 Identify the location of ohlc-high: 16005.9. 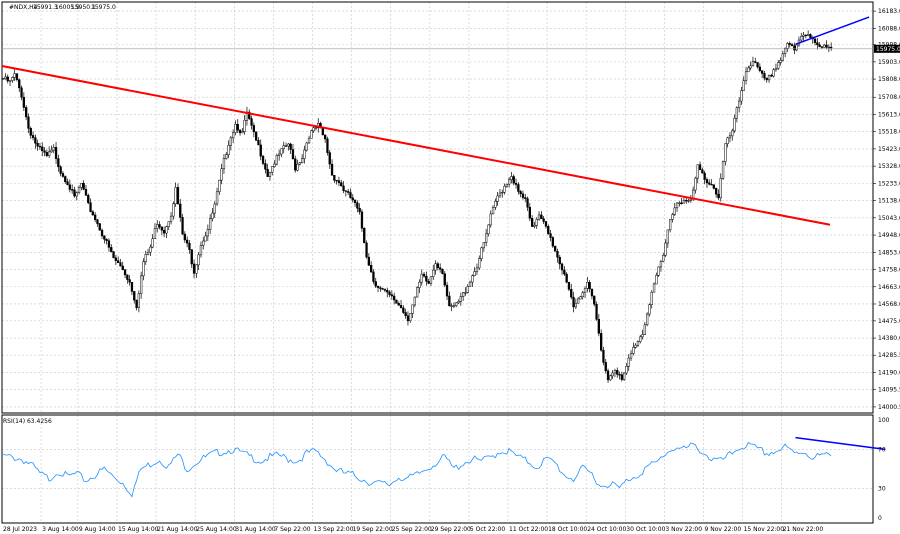
(67, 7).